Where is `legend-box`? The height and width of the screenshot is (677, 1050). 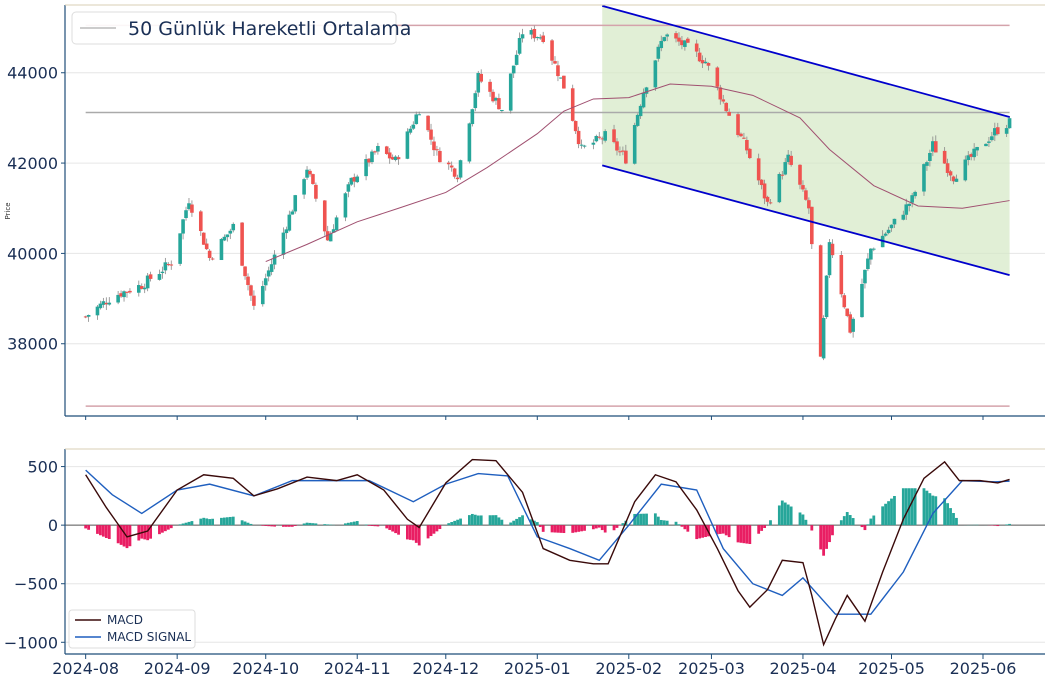 legend-box is located at coordinates (234, 28).